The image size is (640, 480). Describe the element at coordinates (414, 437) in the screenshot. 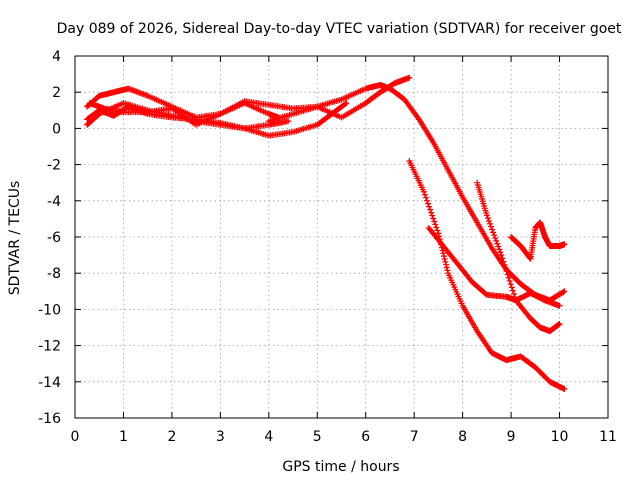

I see `x-tick-label: 7` at that location.